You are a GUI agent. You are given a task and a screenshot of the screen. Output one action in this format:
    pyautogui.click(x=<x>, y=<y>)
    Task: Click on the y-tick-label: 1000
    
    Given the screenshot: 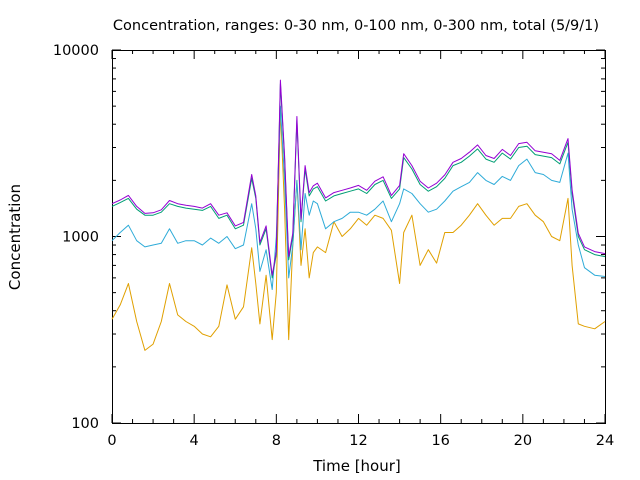 What is the action you would take?
    pyautogui.click(x=80, y=238)
    